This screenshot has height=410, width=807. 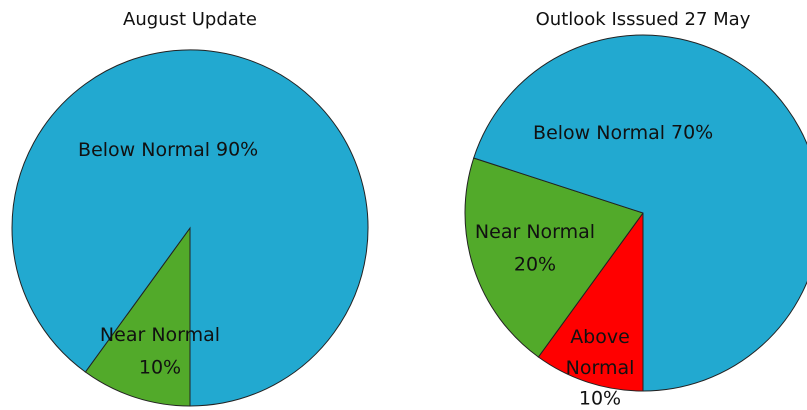 I want to click on slice-value: 70%, so click(x=692, y=133).